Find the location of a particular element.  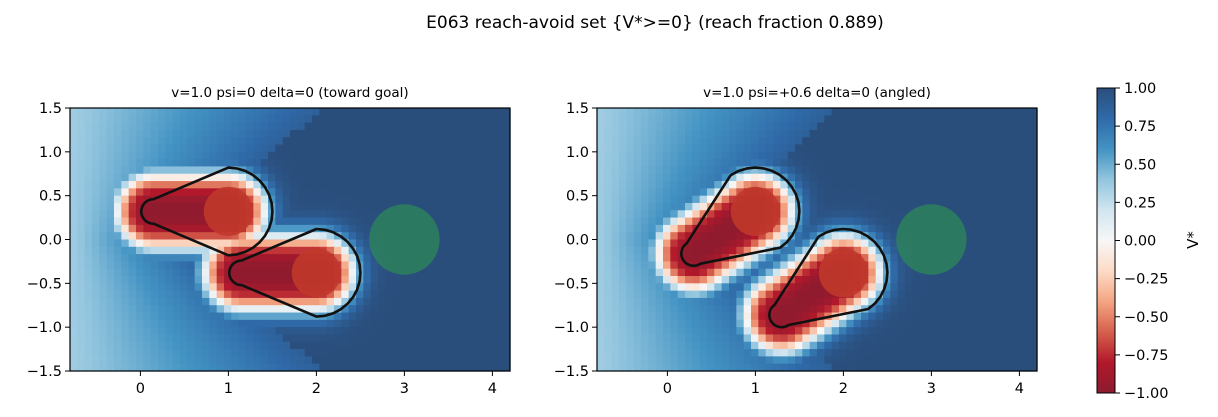

colorbar-label: V* is located at coordinates (1193, 240).